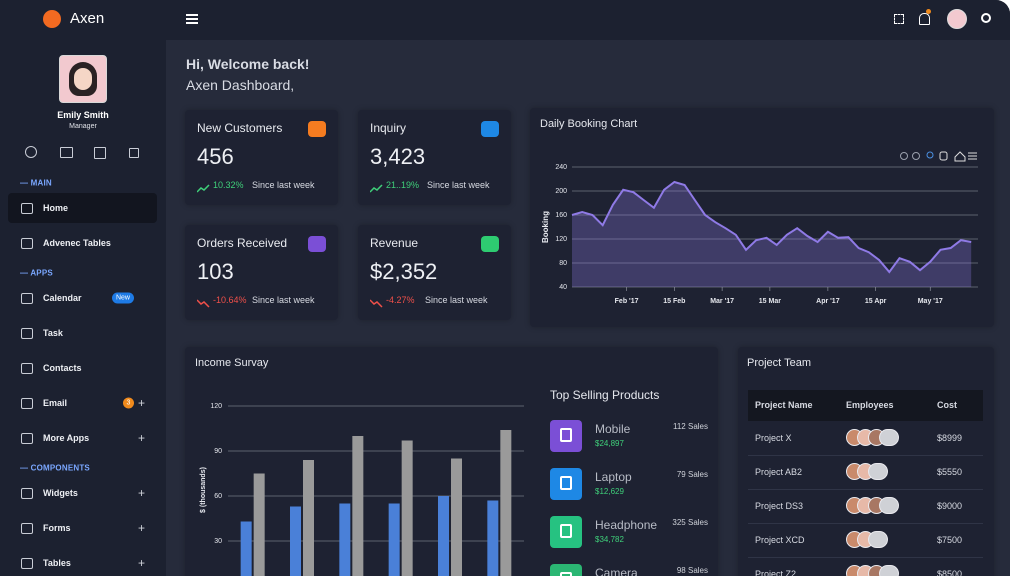 Image resolution: width=1024 pixels, height=576 pixels. What do you see at coordinates (865, 438) in the screenshot?
I see `table-row: Project X $8999` at bounding box center [865, 438].